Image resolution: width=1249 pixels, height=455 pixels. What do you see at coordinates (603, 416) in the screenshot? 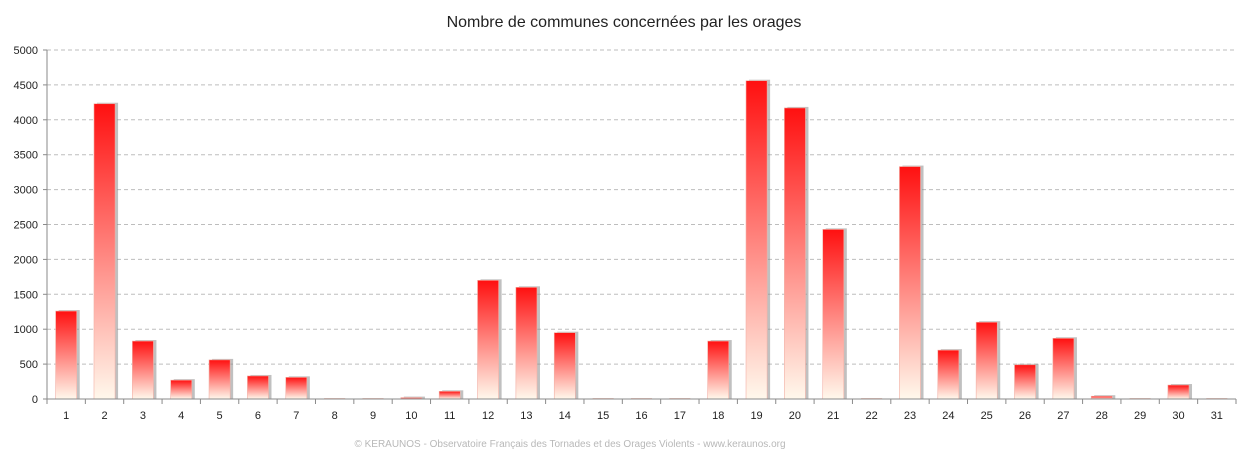
I see `x-tick-label: 15` at bounding box center [603, 416].